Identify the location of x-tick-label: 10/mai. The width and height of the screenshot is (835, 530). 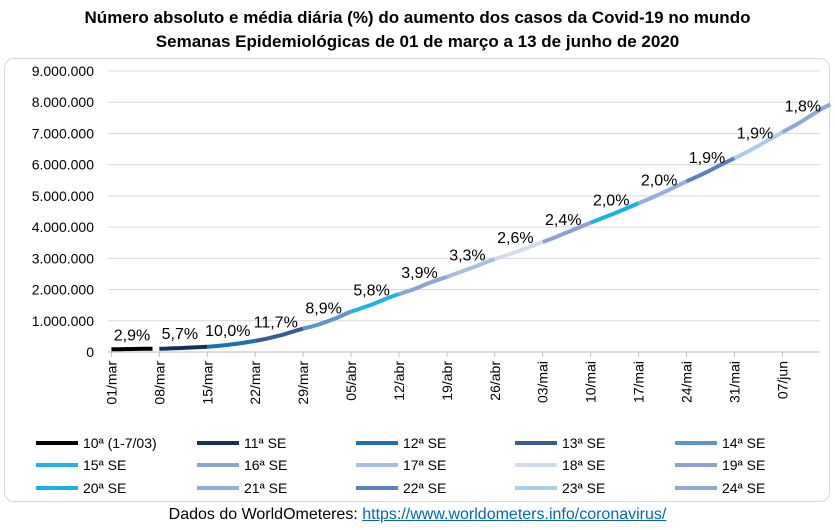
(591, 382).